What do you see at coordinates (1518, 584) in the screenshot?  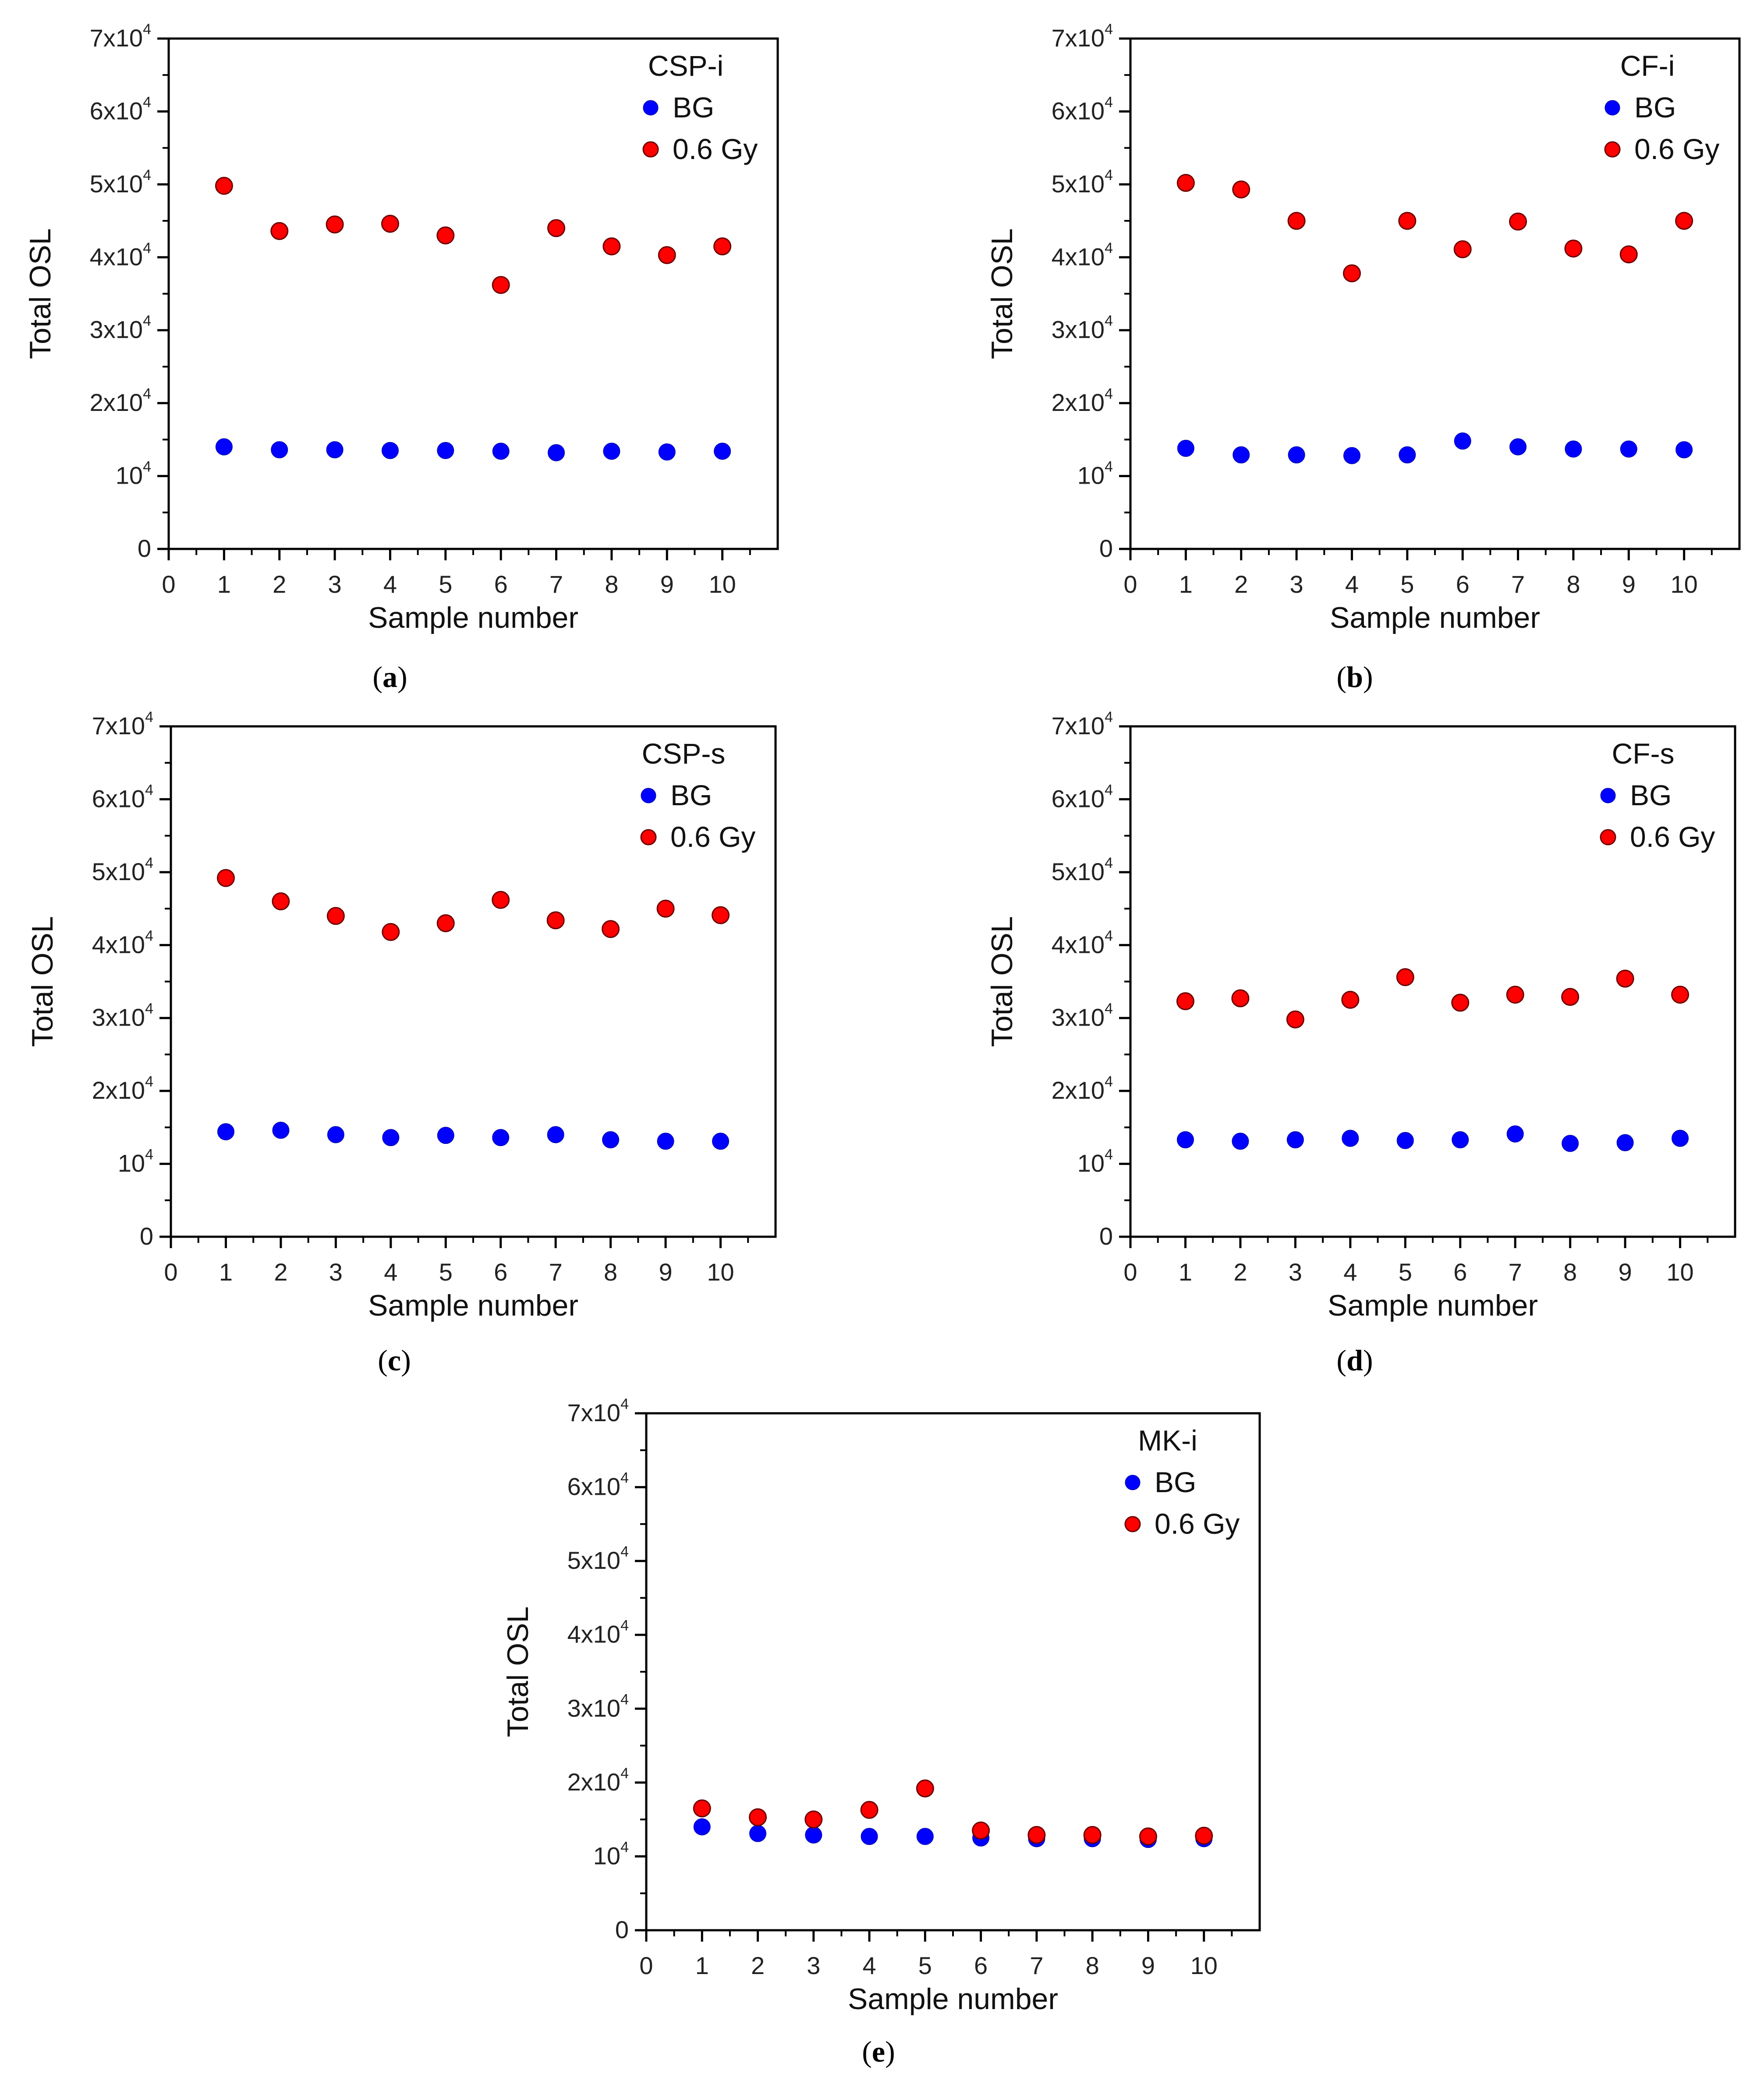 I see `x-tick-label: 7` at bounding box center [1518, 584].